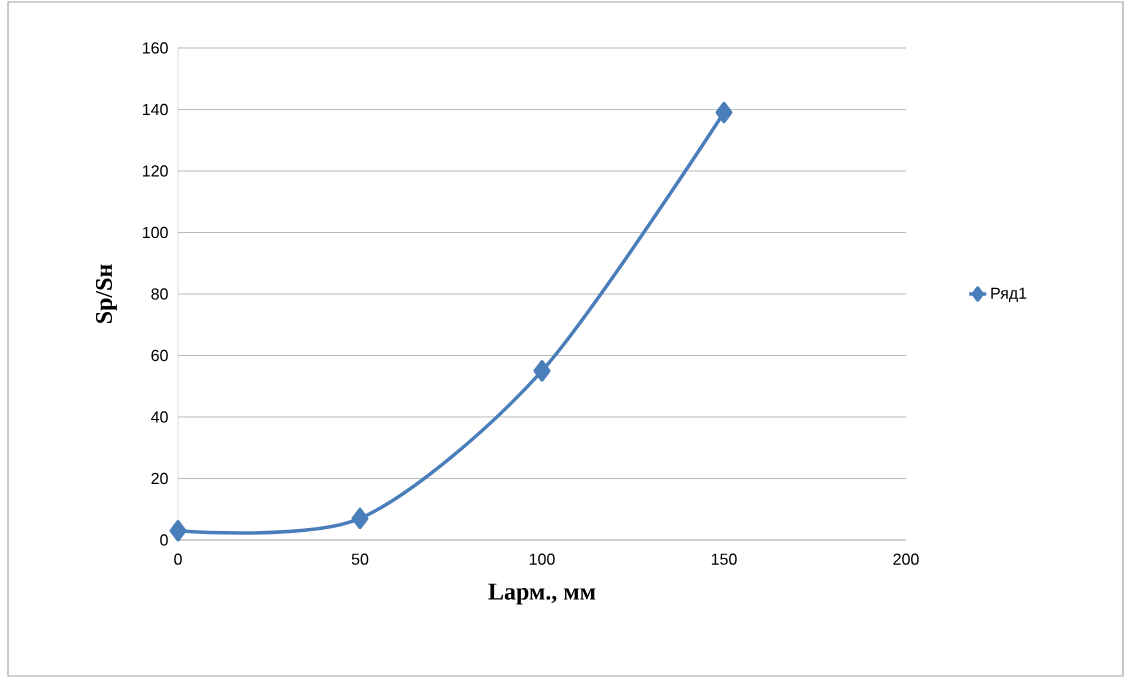  What do you see at coordinates (542, 594) in the screenshot?
I see `x-axis-title: Lарм., мм` at bounding box center [542, 594].